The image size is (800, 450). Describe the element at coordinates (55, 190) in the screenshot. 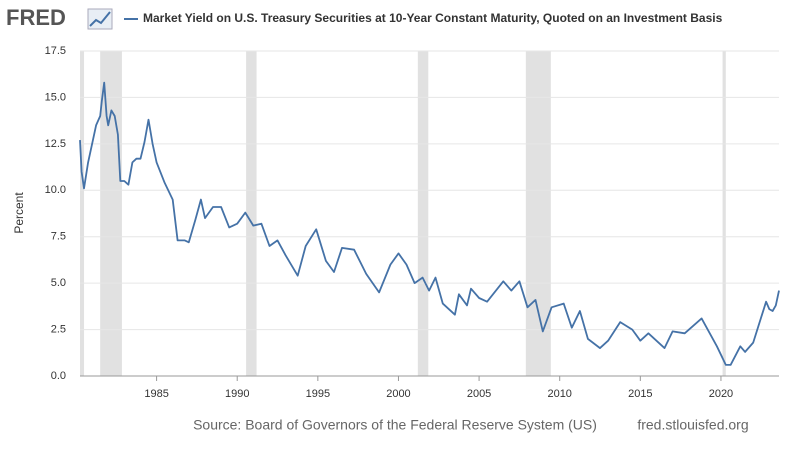

I see `y-tick-label: 10.0` at that location.